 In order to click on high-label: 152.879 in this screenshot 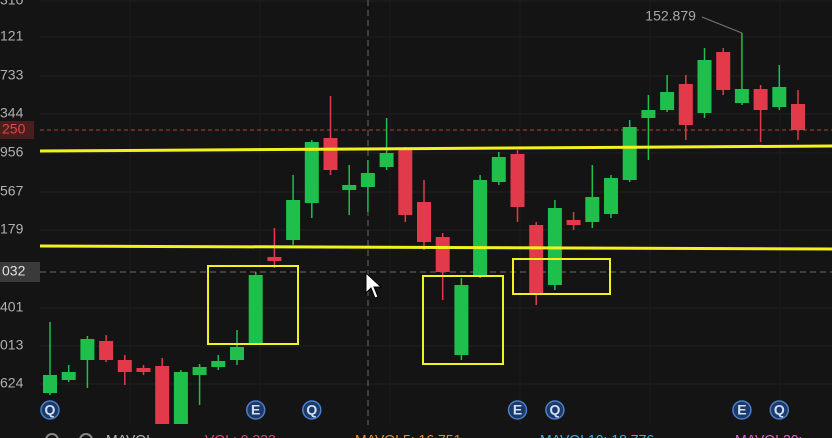, I will do `click(670, 16)`.